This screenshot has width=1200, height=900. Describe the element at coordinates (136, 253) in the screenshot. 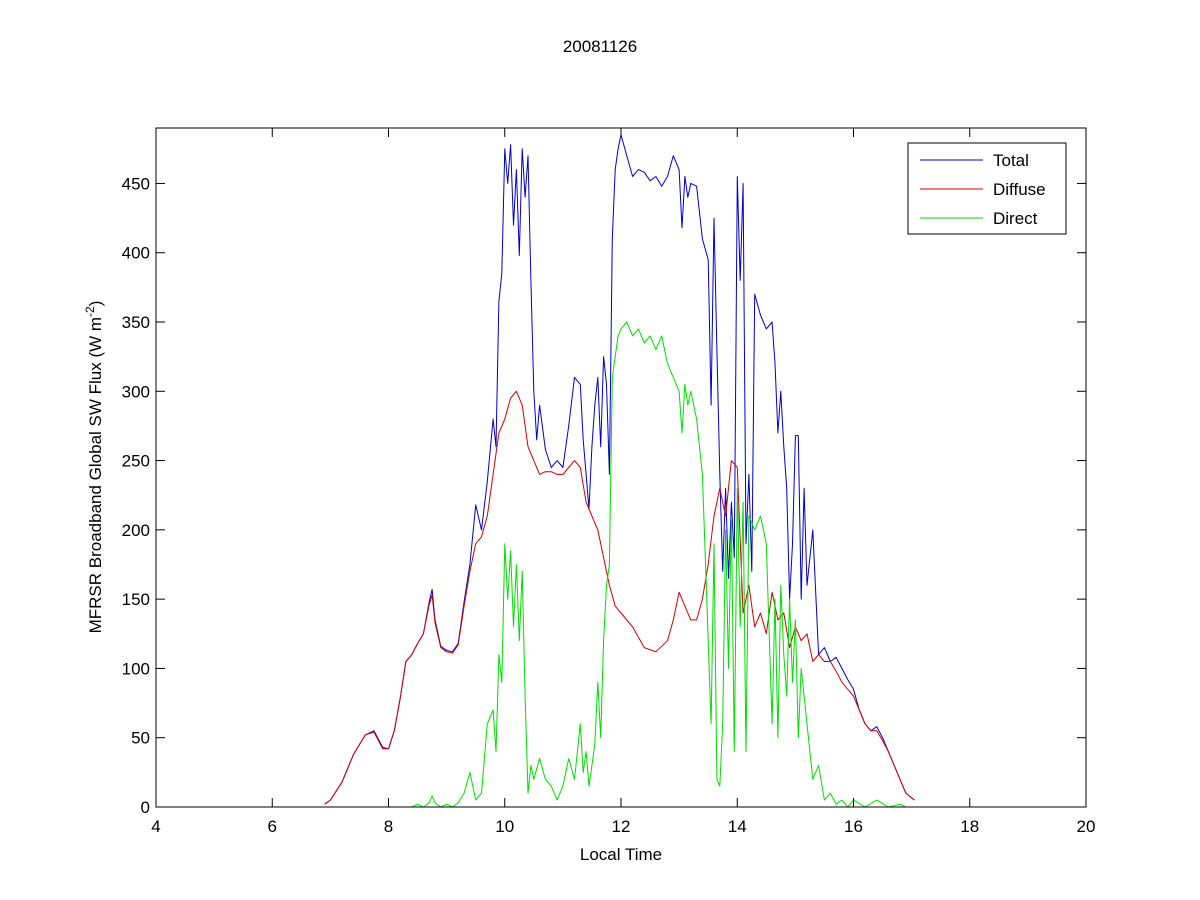

I see `y-tick-label: 400` at that location.